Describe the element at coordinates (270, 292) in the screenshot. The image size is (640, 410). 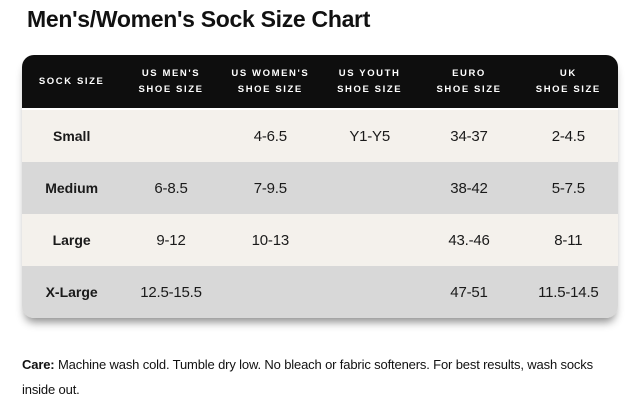
I see `cell-us-womens` at that location.